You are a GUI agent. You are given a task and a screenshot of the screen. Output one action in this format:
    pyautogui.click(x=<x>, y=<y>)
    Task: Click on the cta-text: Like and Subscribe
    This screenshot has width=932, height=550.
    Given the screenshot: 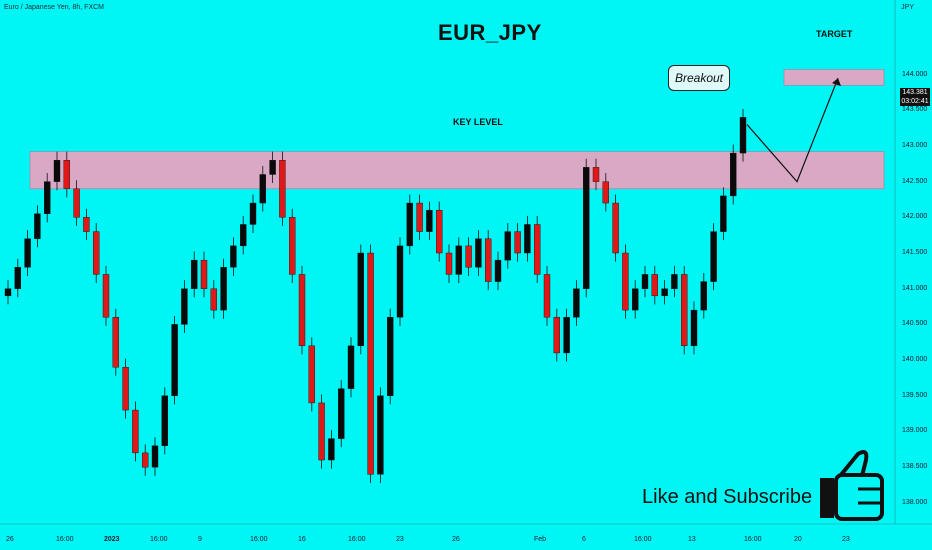 What is the action you would take?
    pyautogui.click(x=727, y=497)
    